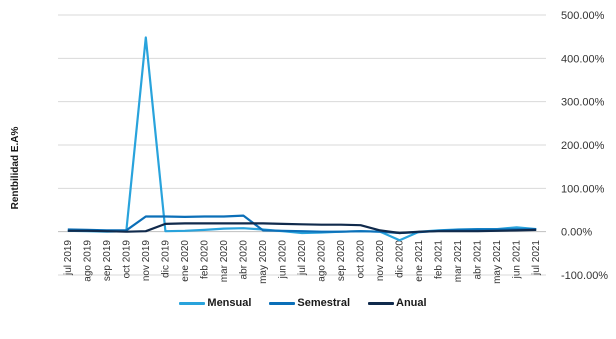 The image size is (616, 339). What do you see at coordinates (302, 228) in the screenshot?
I see `series-line-anual` at bounding box center [302, 228].